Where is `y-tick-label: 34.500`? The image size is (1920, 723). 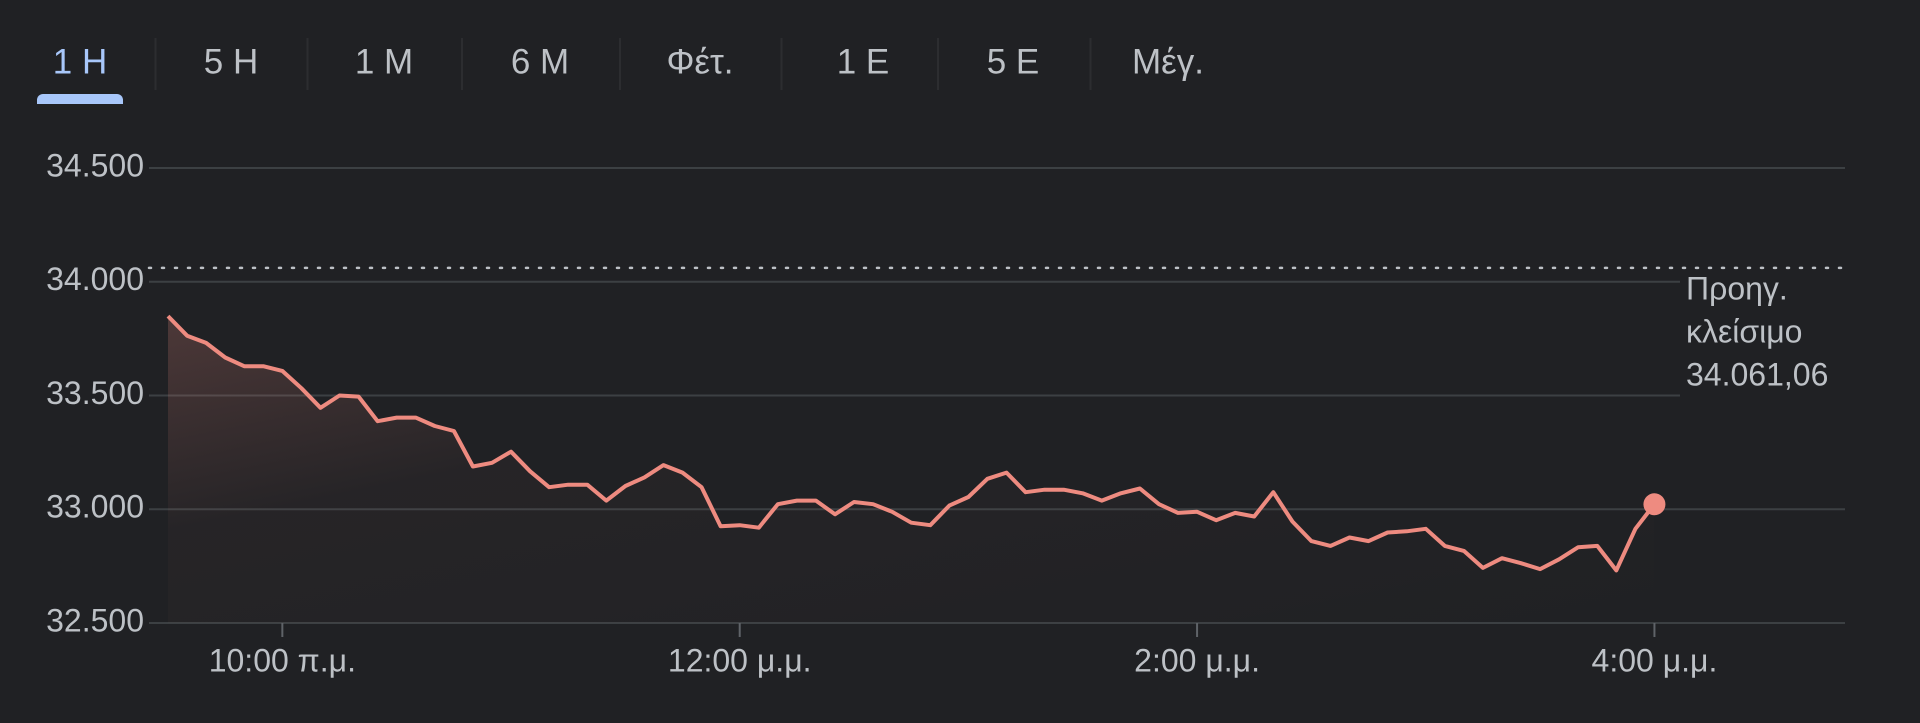
y-tick-label: 34.500 is located at coordinates (95, 165).